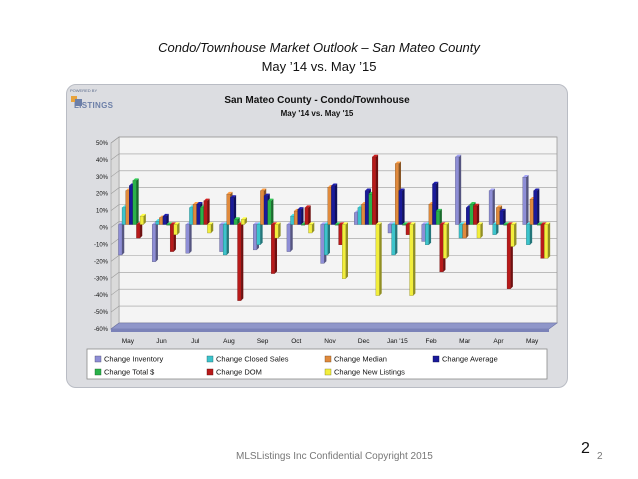 Image resolution: width=638 pixels, height=479 pixels. What do you see at coordinates (101, 330) in the screenshot?
I see `y-tick-label: -60%` at bounding box center [101, 330].